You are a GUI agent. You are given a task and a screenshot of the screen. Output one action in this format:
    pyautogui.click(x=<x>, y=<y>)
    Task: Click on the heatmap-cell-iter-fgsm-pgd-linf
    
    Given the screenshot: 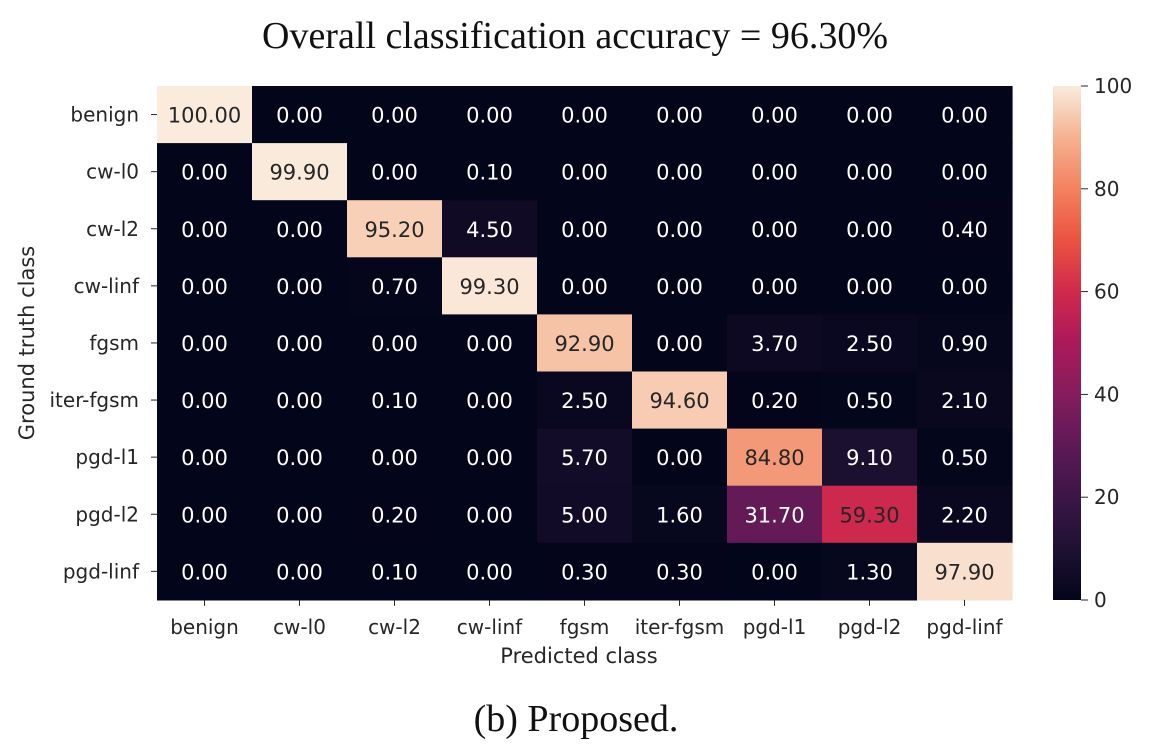 What is the action you would take?
    pyautogui.click(x=965, y=400)
    